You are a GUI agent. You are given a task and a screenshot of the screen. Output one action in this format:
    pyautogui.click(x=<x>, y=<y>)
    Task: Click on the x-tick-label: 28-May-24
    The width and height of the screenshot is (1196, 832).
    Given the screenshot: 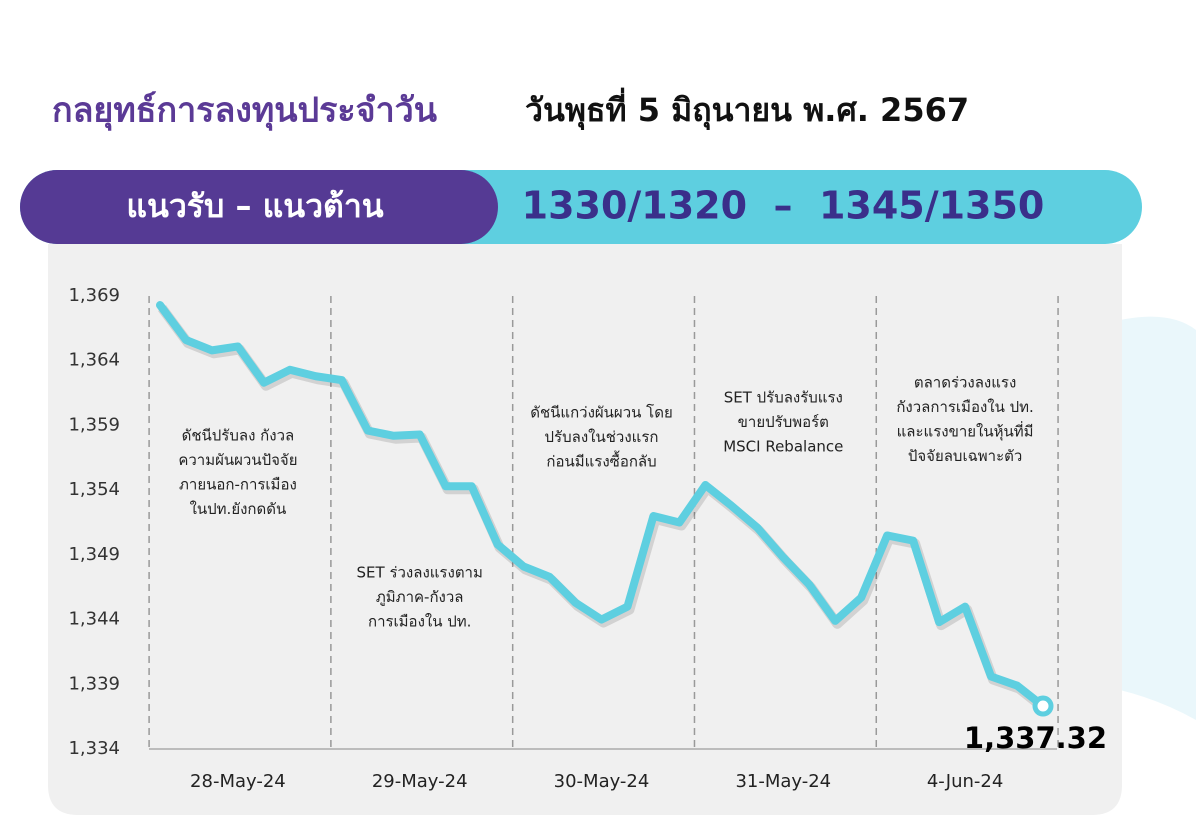 What is the action you would take?
    pyautogui.click(x=238, y=781)
    